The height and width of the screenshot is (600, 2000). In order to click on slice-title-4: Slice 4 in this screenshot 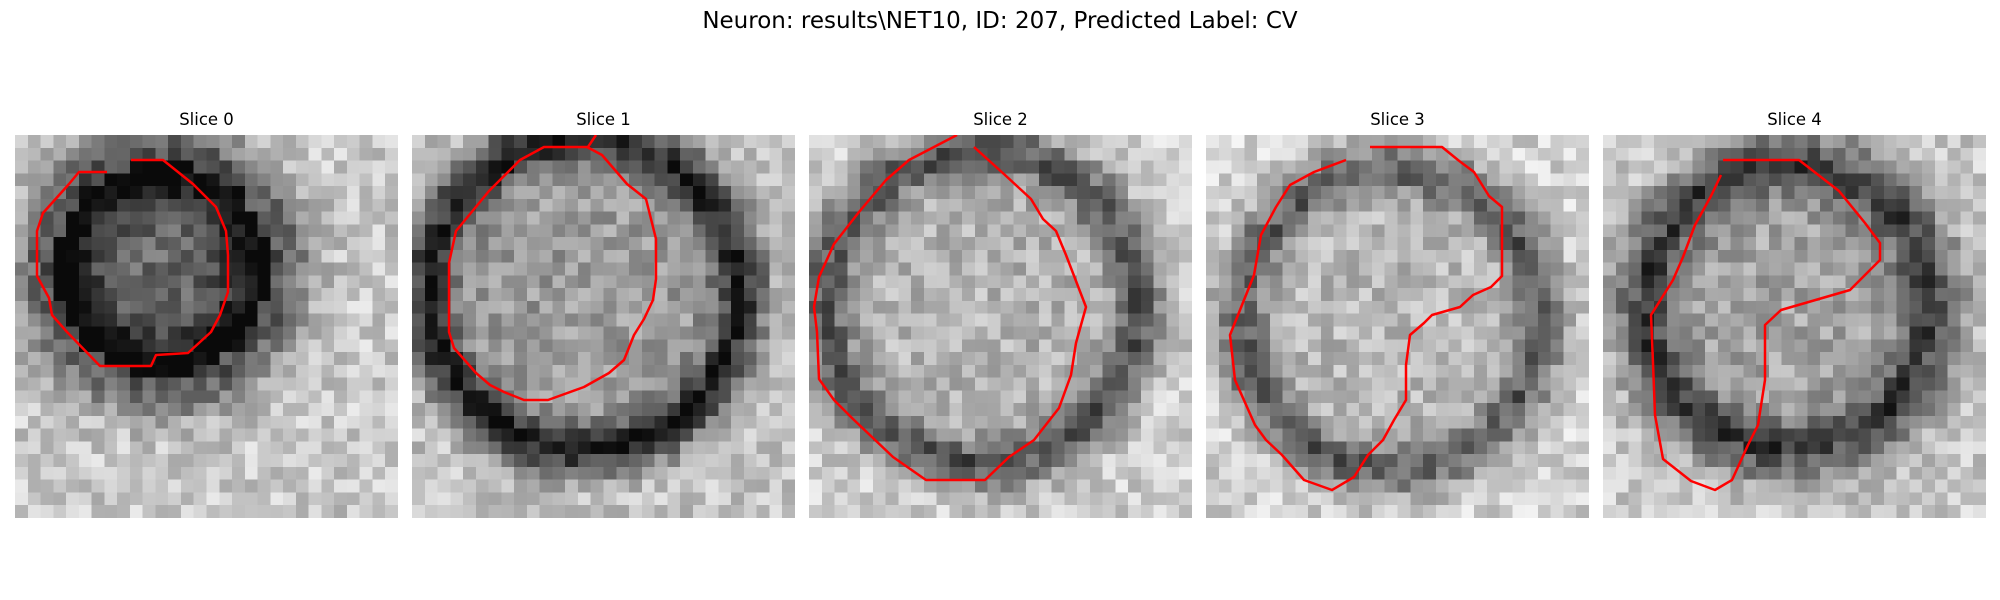, I will do `click(1794, 119)`.